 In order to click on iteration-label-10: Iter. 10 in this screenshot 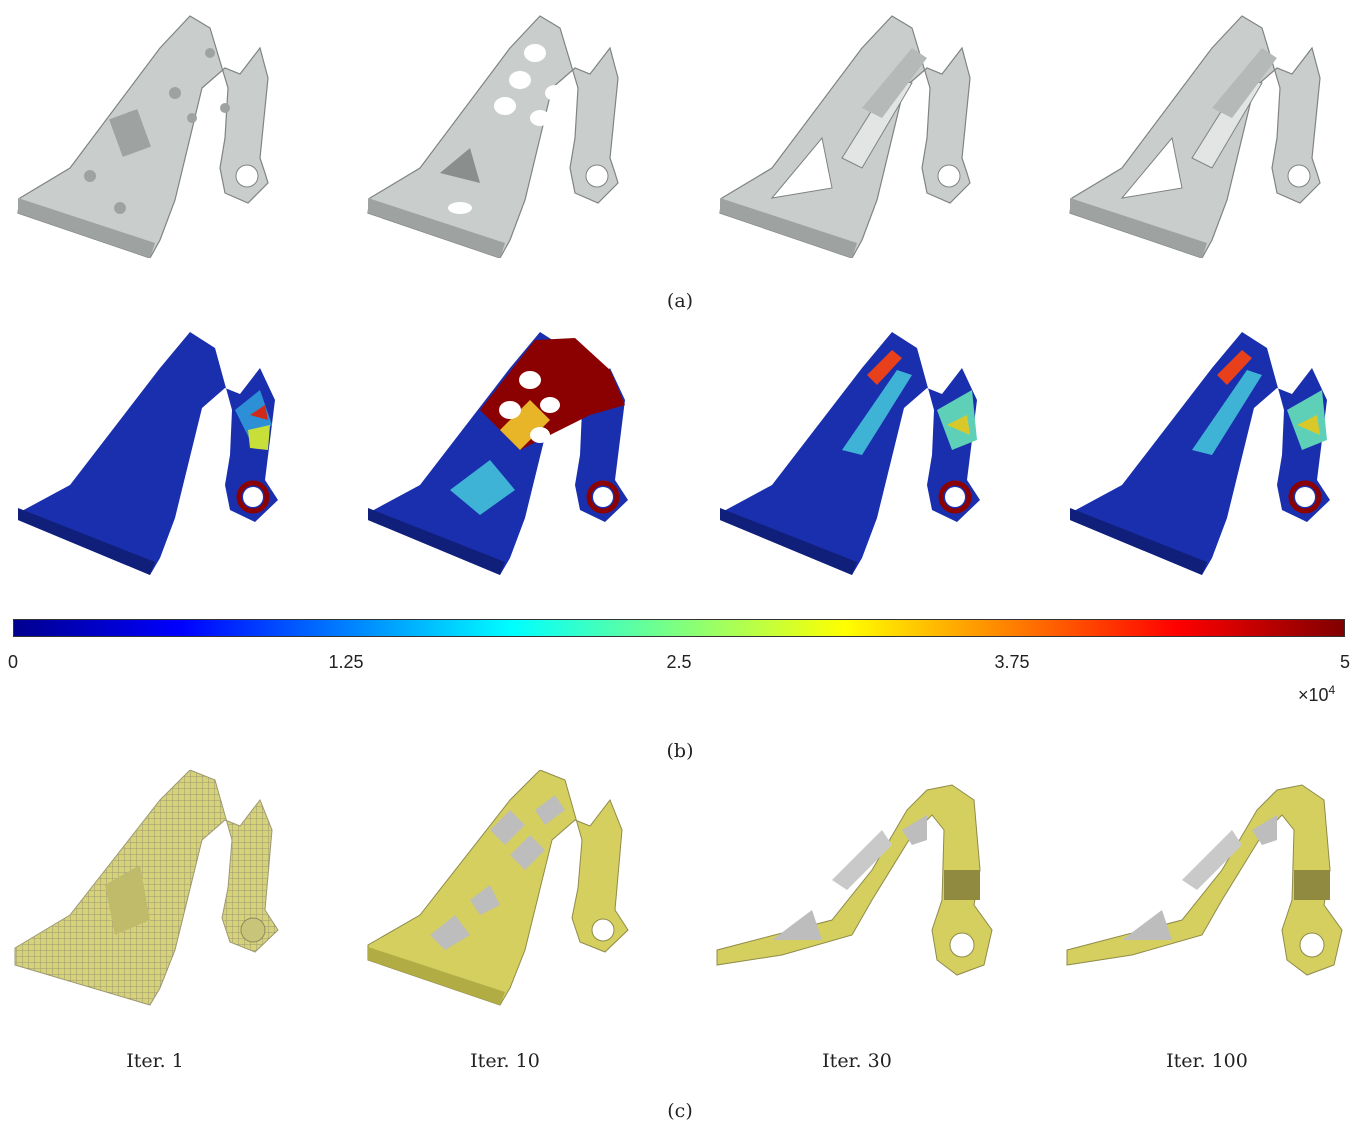, I will do `click(505, 1061)`.